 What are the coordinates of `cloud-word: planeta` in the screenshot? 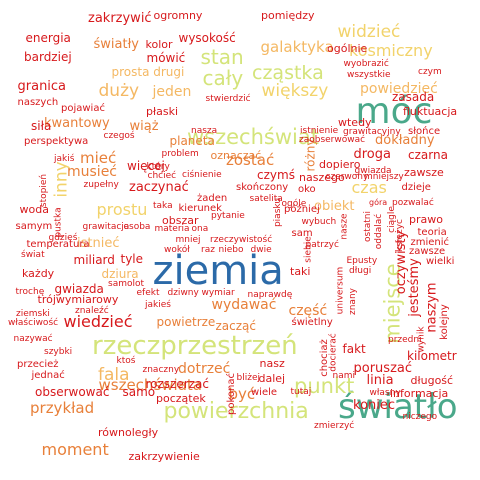 It's located at (192, 141).